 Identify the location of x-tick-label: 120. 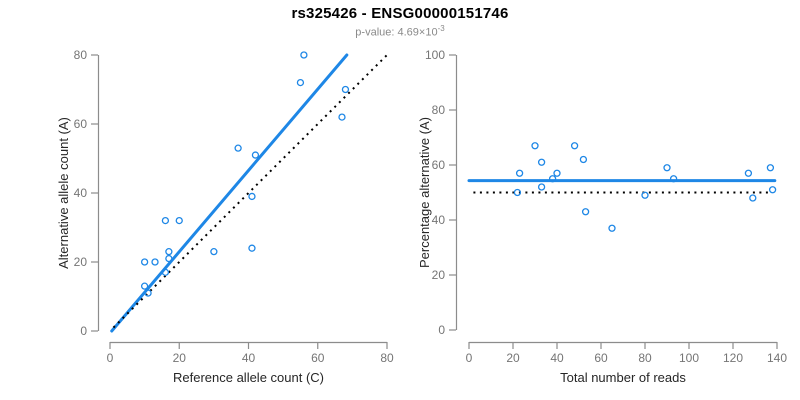
(733, 358).